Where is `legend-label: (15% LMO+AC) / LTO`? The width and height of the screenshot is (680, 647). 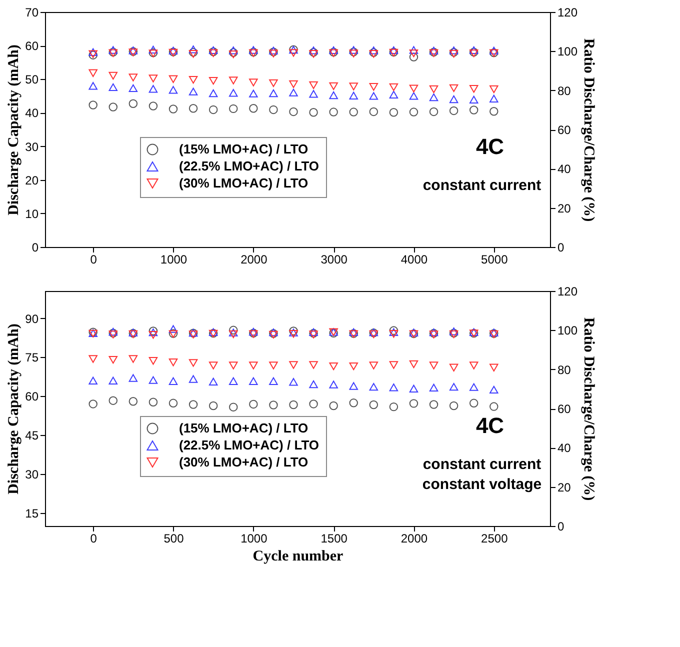 legend-label: (15% LMO+AC) / LTO is located at coordinates (243, 428).